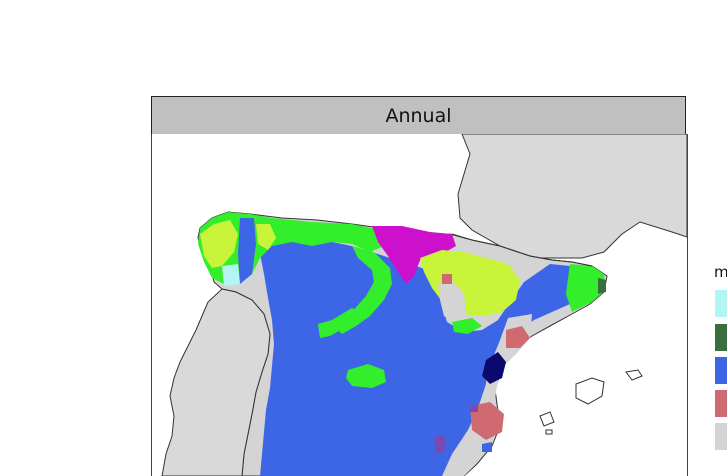  Describe the element at coordinates (414, 255) in the screenshot. I see `magenta-region` at that location.